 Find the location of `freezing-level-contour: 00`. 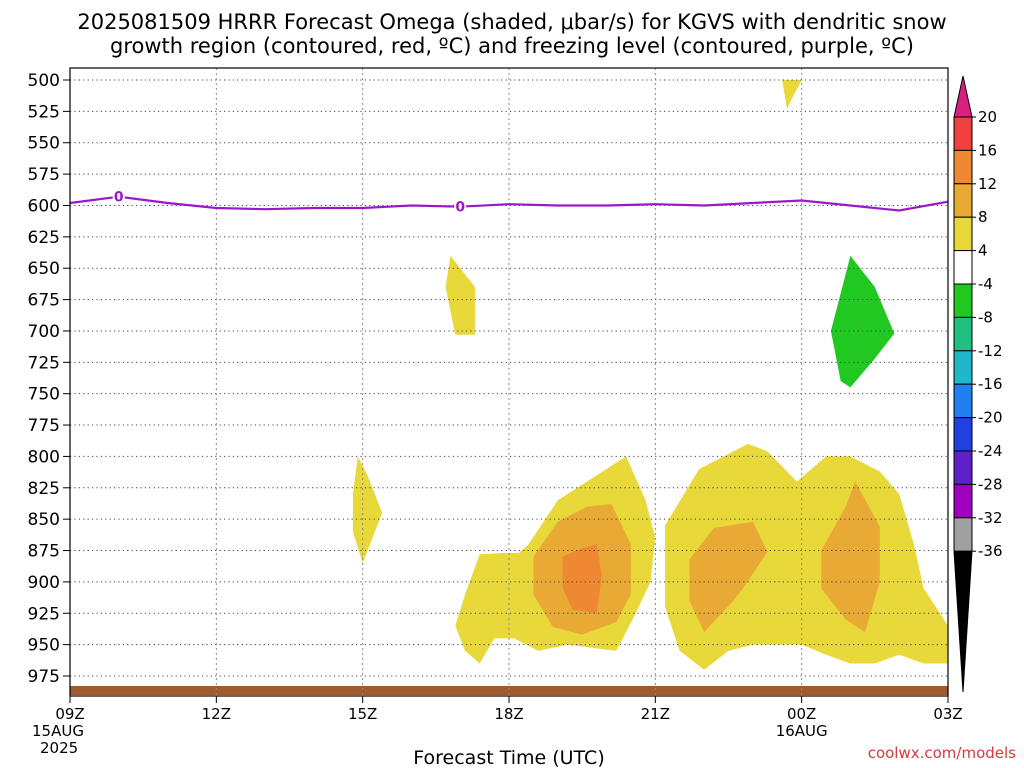

freezing-level-contour: 00 is located at coordinates (509, 202).